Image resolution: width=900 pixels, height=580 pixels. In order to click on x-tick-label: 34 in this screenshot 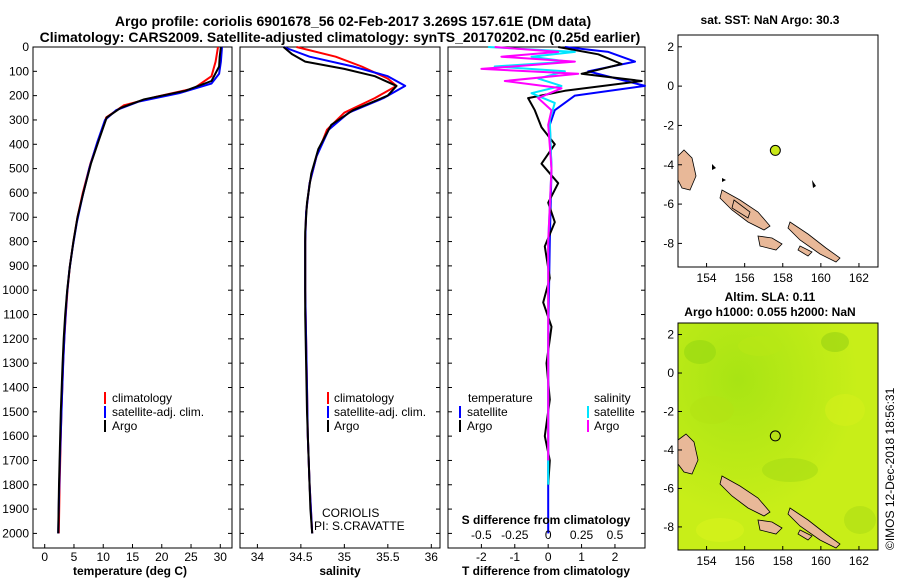, I will do `click(258, 557)`.